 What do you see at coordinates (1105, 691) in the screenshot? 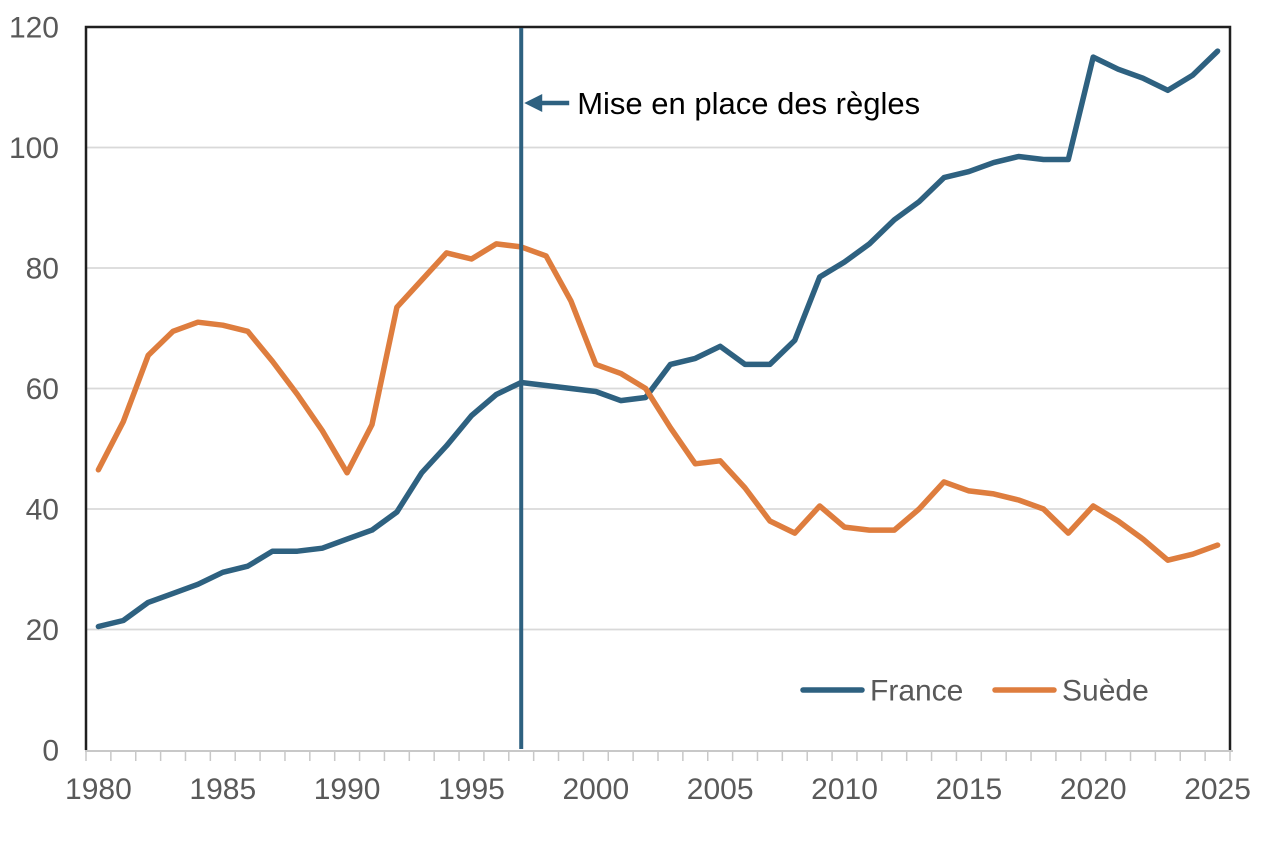
I see `legend-label-suede: Suède` at bounding box center [1105, 691].